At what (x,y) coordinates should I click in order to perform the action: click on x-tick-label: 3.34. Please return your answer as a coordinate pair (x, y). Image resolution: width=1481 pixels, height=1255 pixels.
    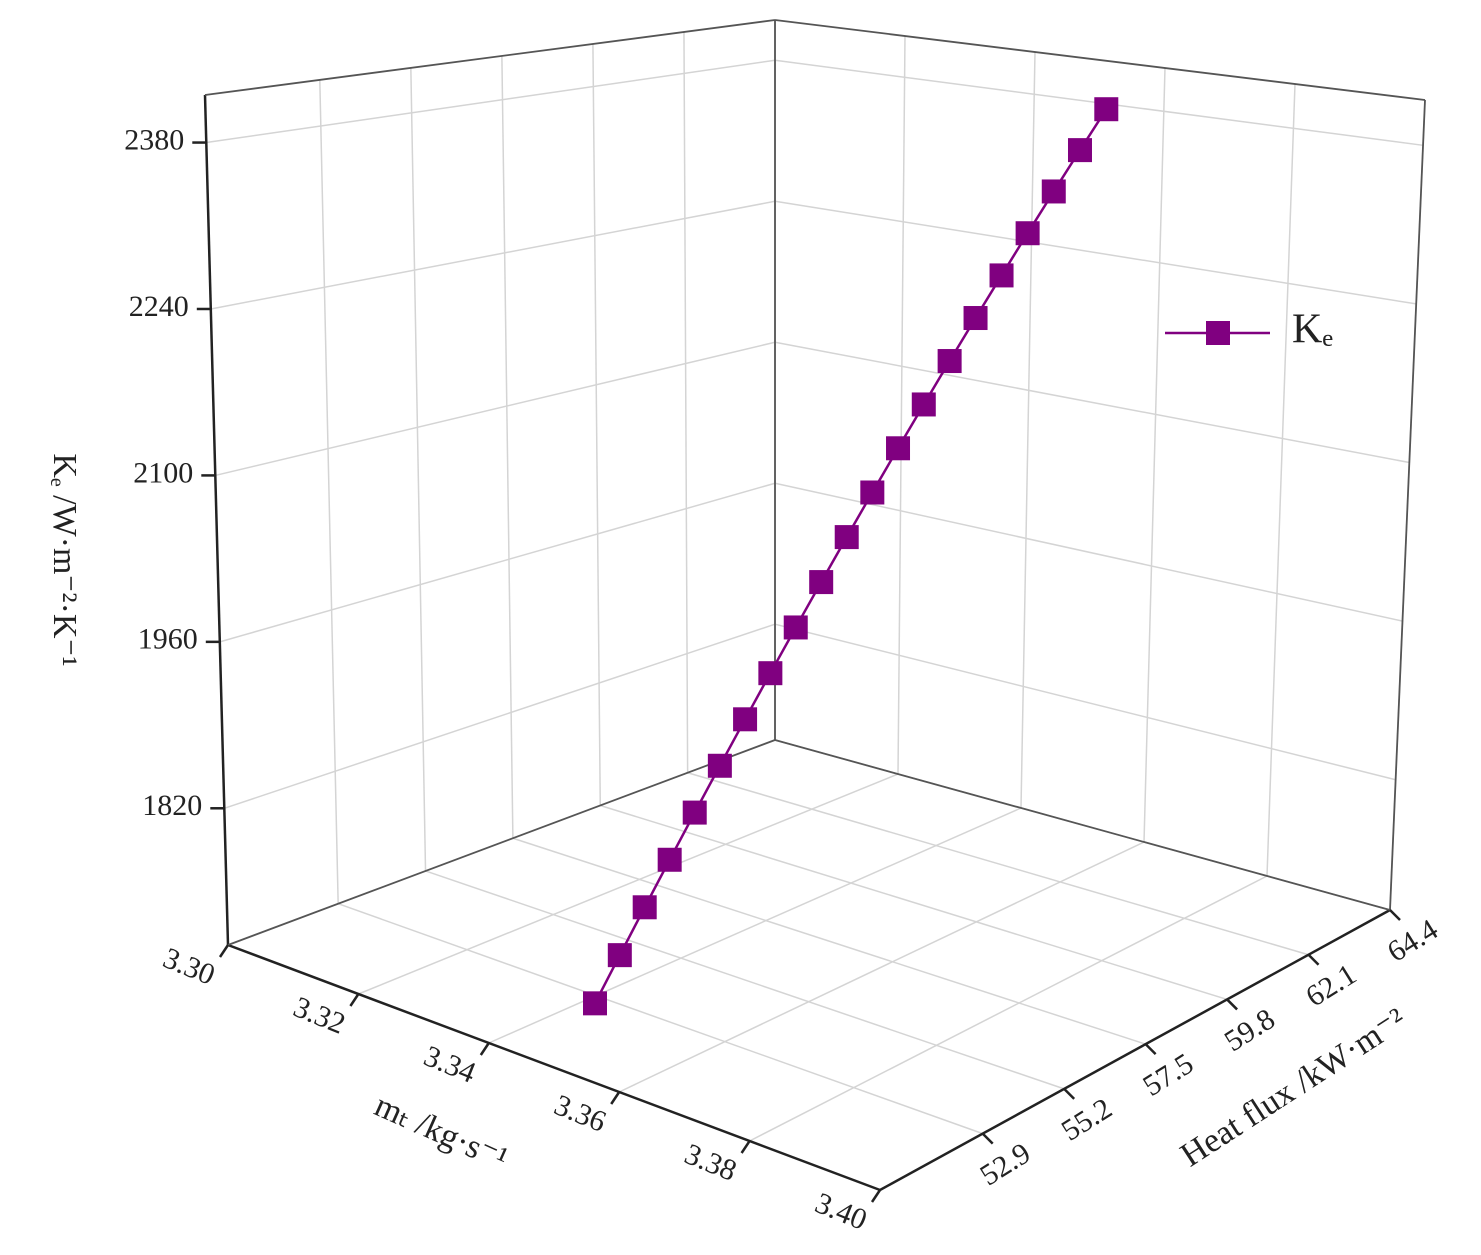
    Looking at the image, I should click on (449, 1064).